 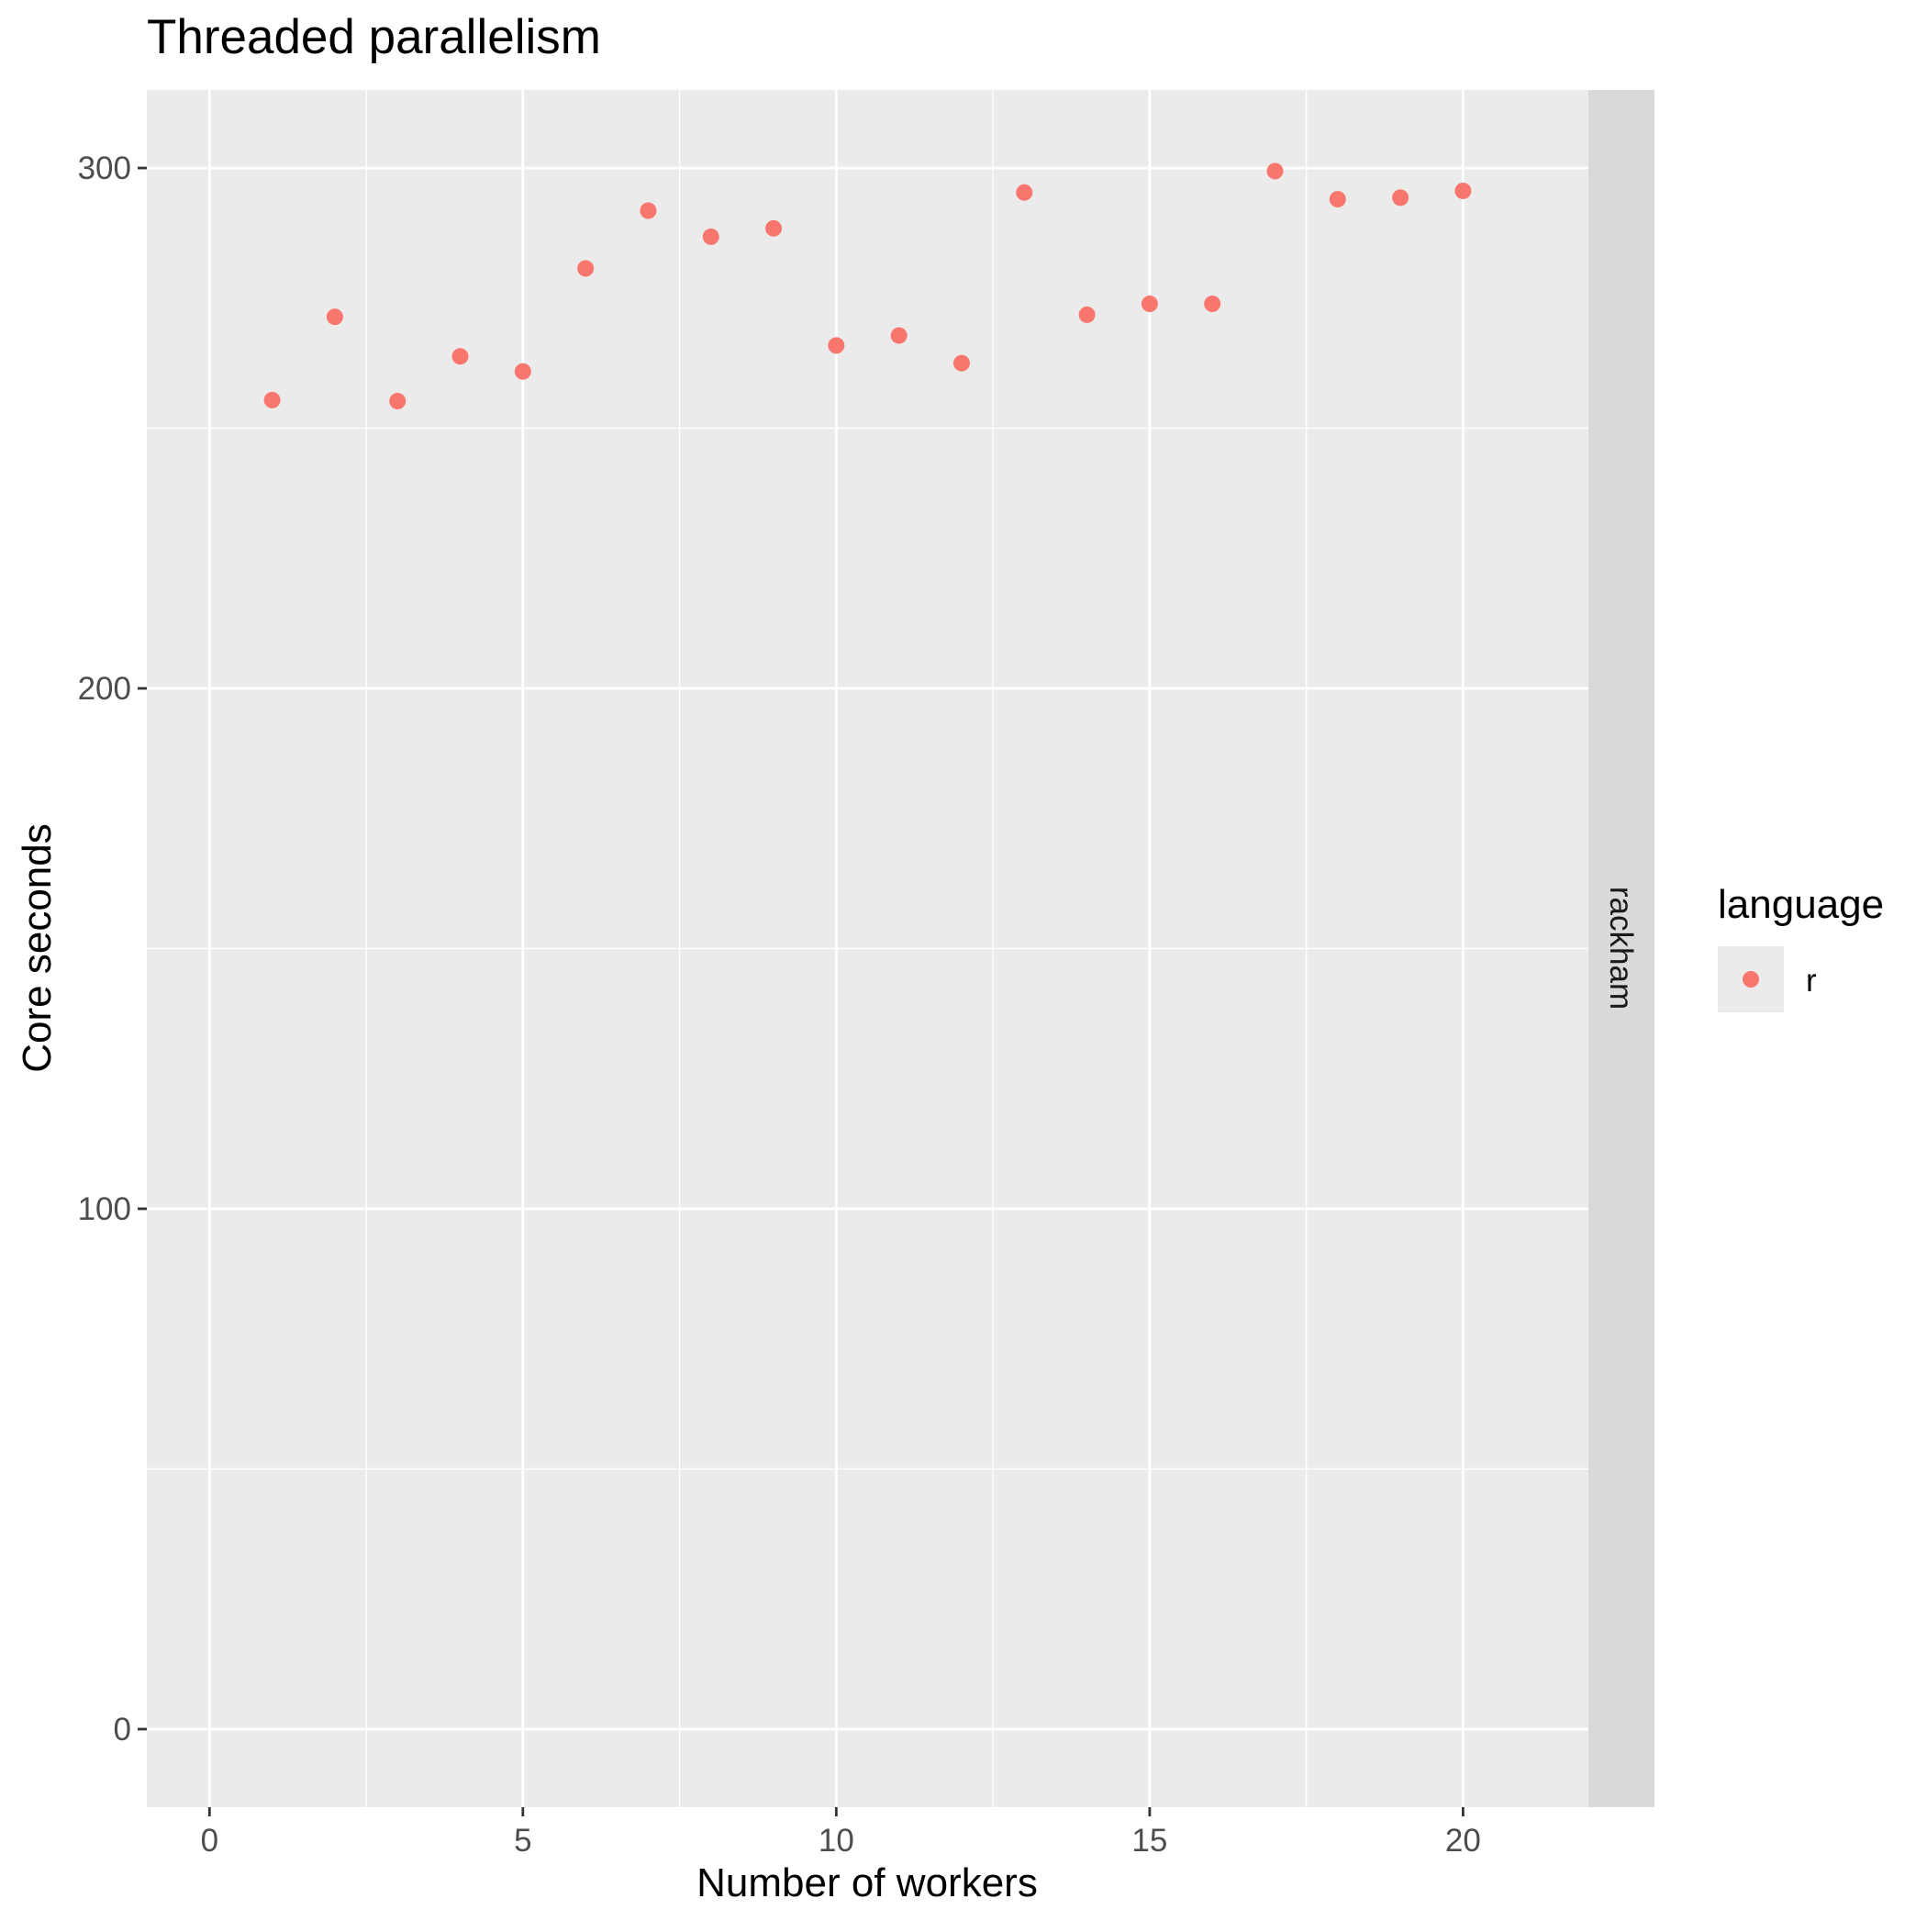 What do you see at coordinates (1801, 904) in the screenshot?
I see `legend-title: language` at bounding box center [1801, 904].